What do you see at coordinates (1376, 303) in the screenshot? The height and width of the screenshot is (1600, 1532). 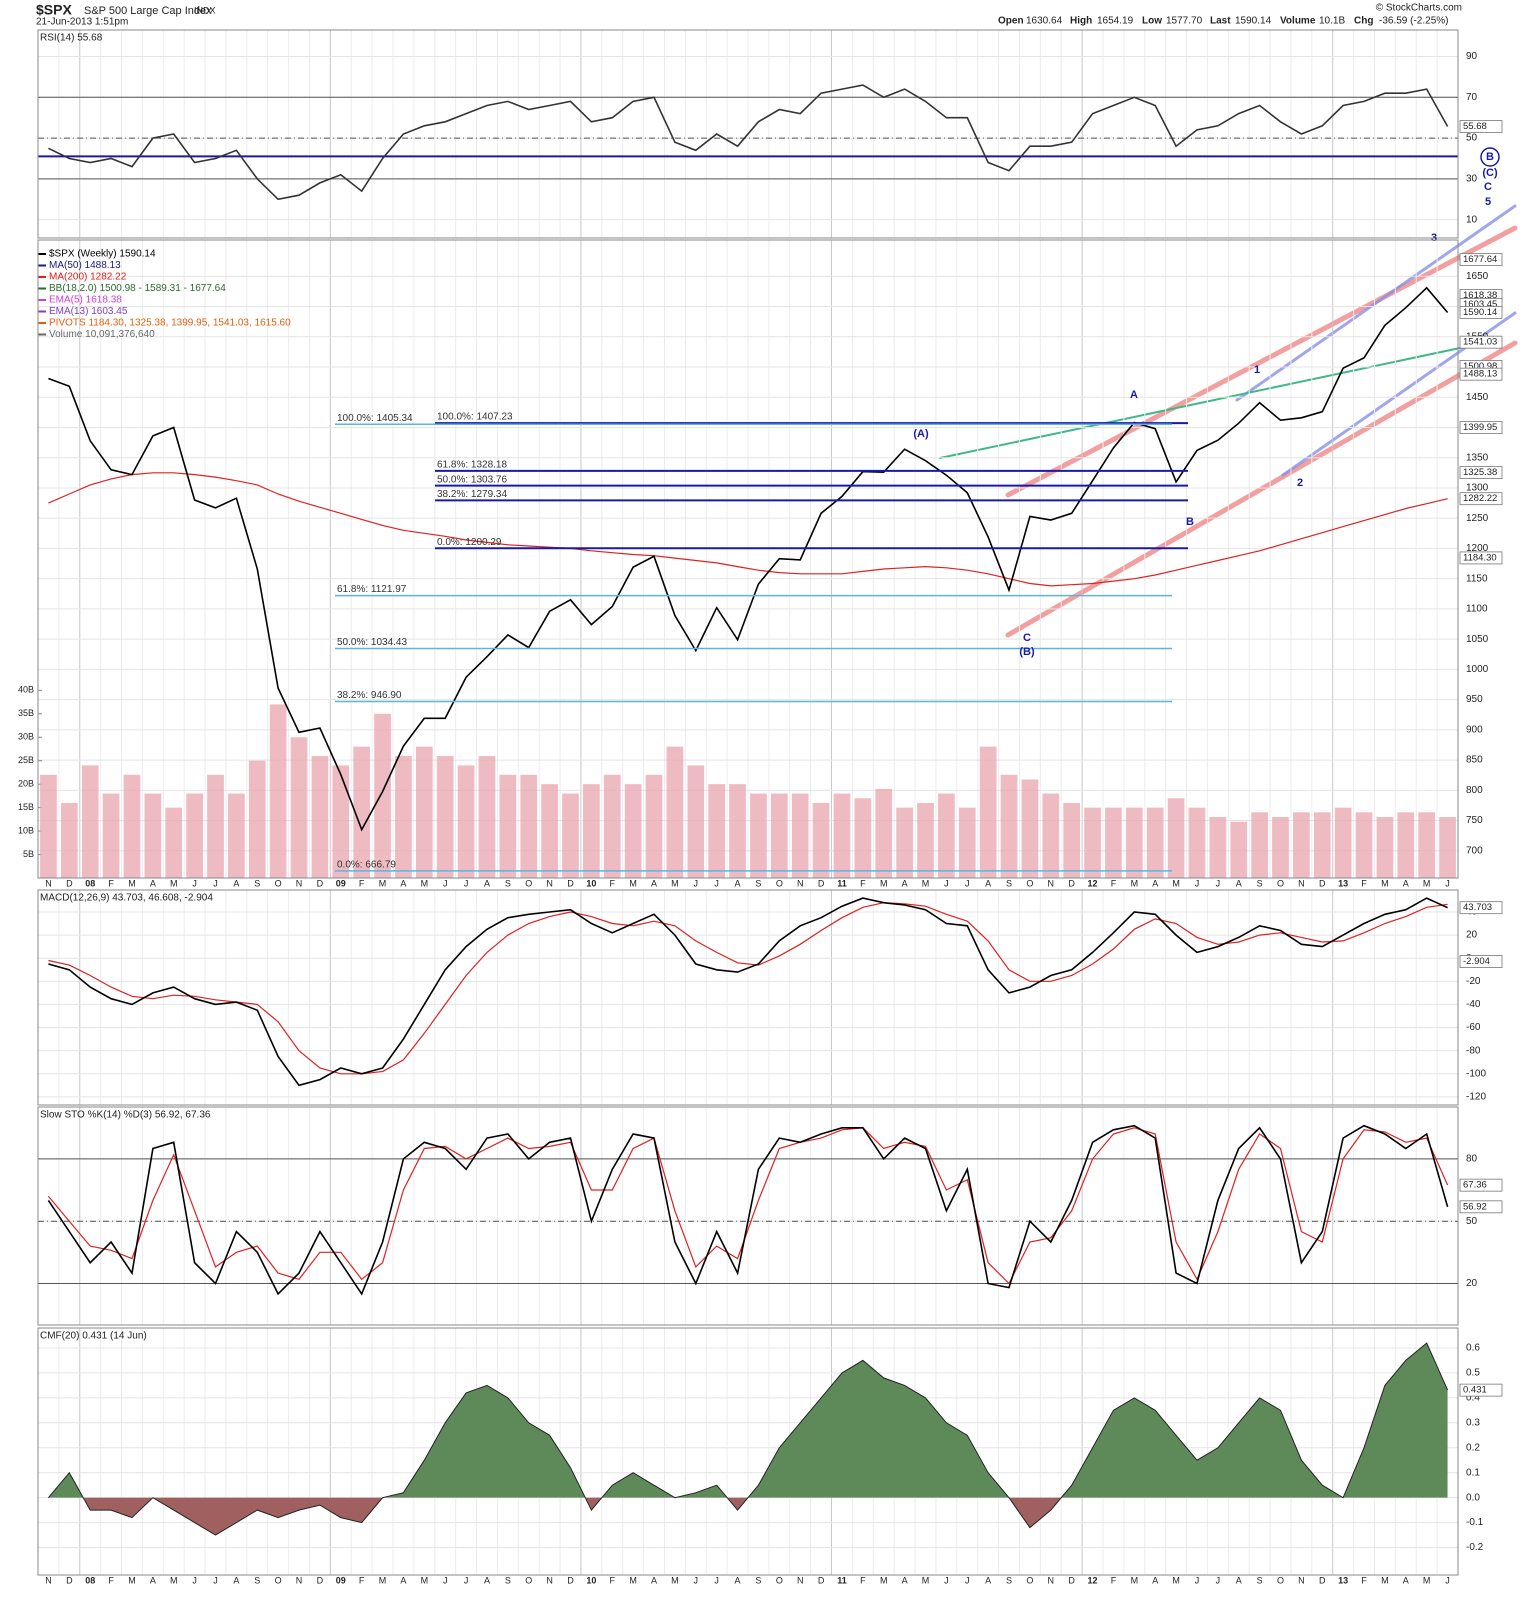 I see `channel-line` at bounding box center [1376, 303].